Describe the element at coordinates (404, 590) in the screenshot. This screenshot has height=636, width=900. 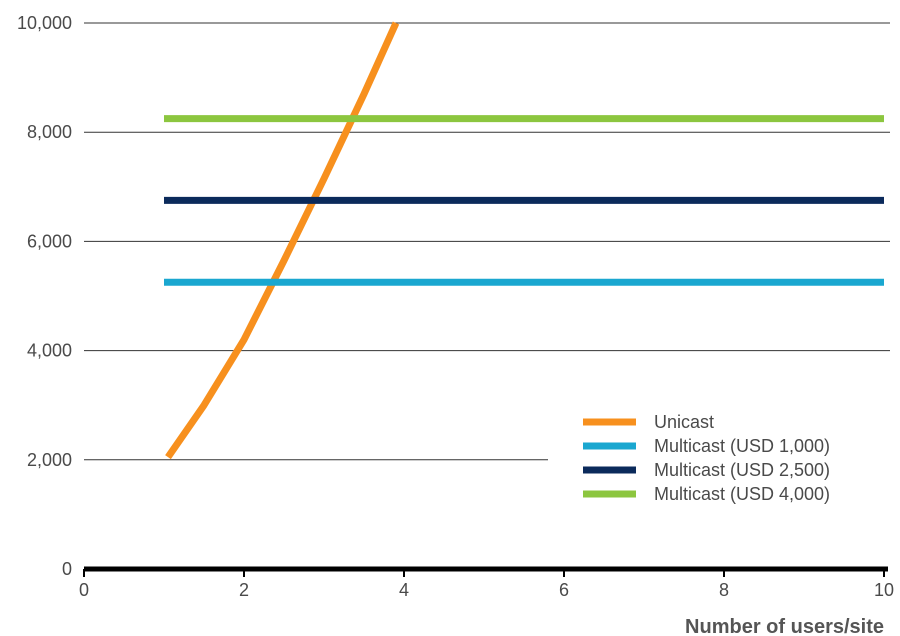
I see `x-tick-label: 4` at that location.